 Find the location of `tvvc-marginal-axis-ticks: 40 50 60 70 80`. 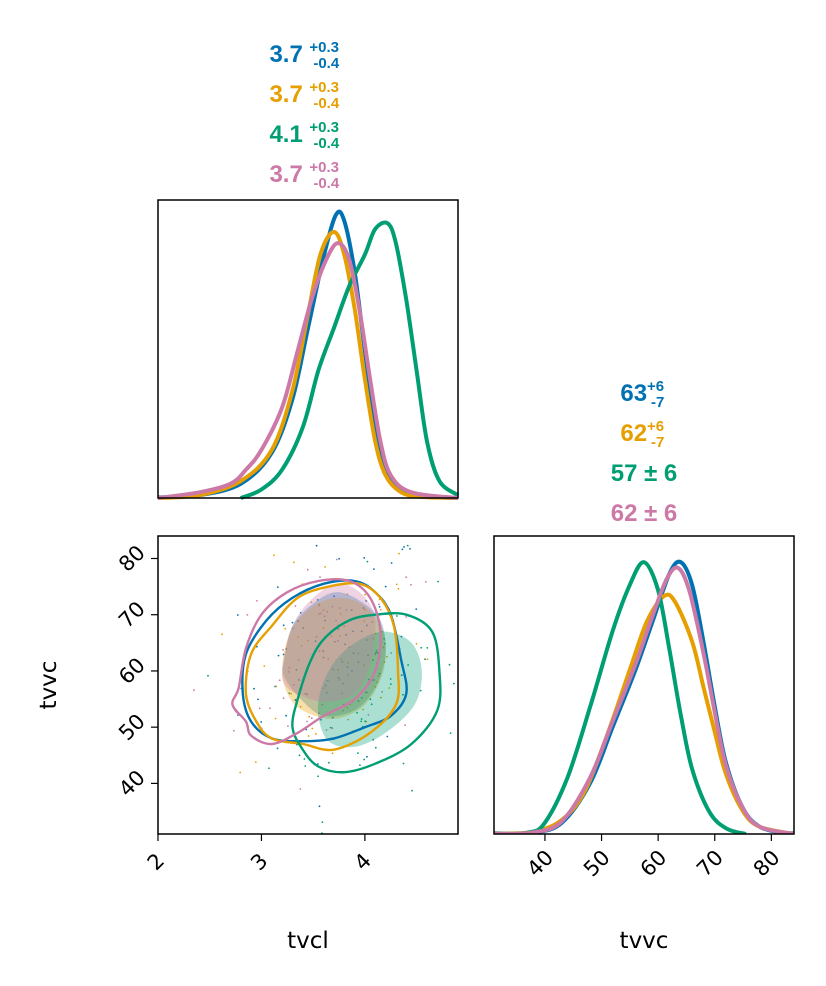

tvvc-marginal-axis-ticks: 40 50 60 70 80 is located at coordinates (653, 857).